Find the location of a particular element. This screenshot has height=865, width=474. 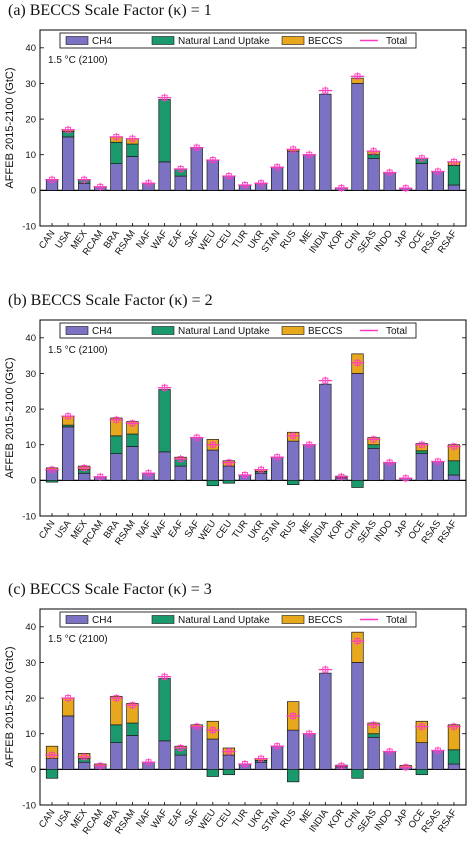

x-tick-label: EAF is located at coordinates (176, 529).